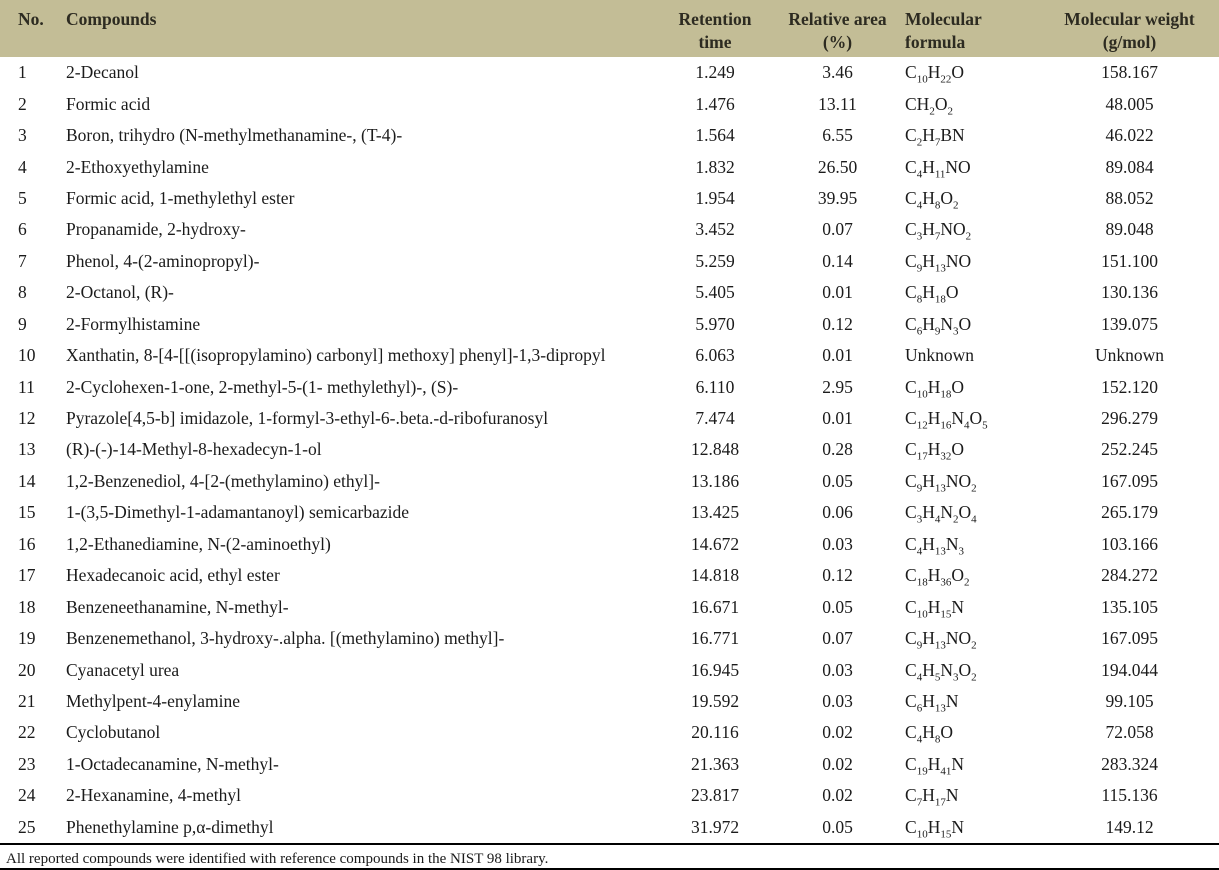  I want to click on table-bottom-rule, so click(609, 843).